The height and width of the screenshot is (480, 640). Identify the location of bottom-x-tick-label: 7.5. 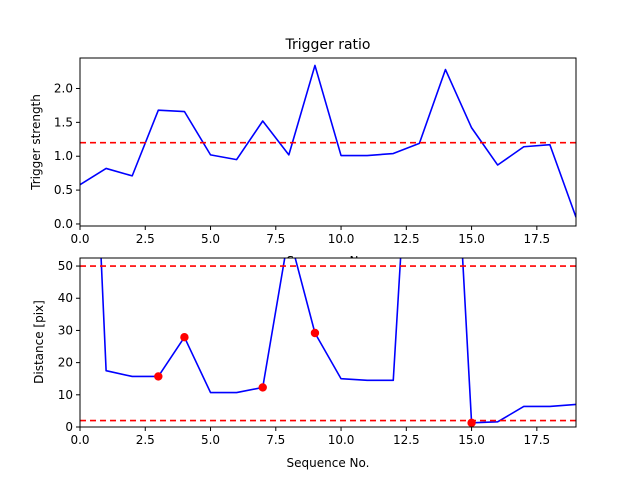
(275, 440).